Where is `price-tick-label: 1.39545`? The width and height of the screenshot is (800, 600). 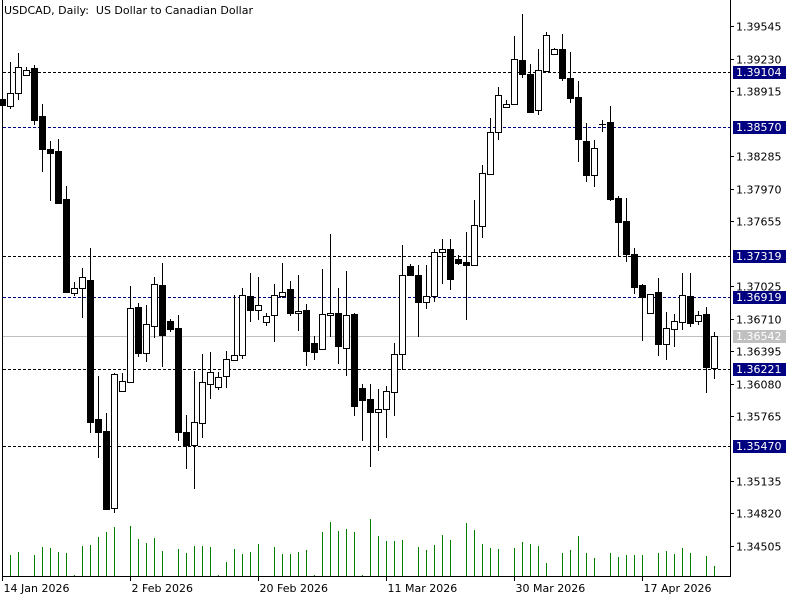
price-tick-label: 1.39545 is located at coordinates (759, 27).